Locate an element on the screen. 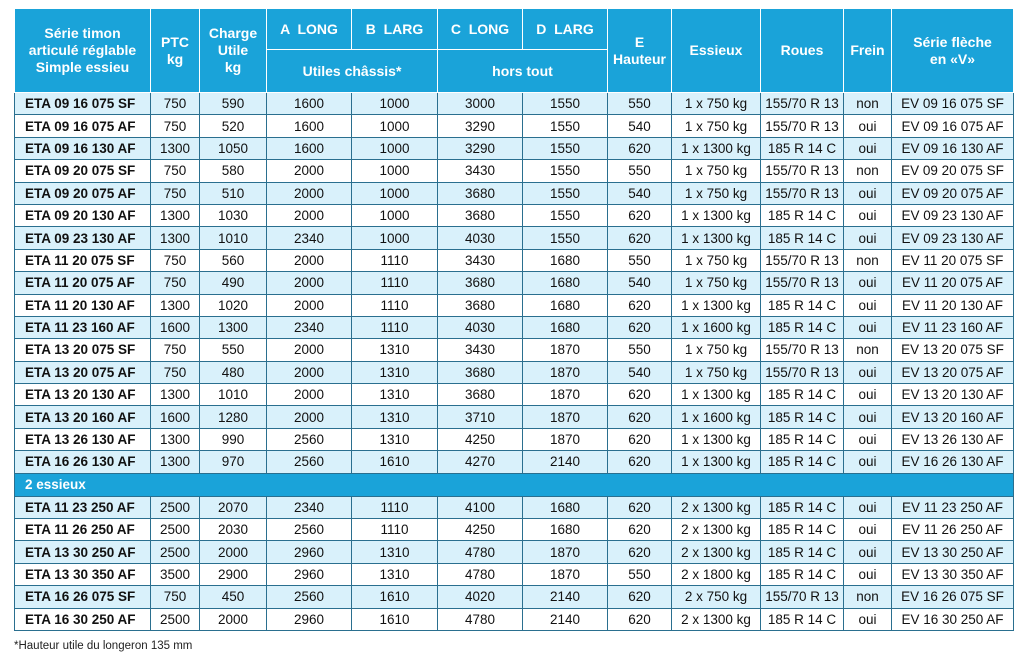 This screenshot has height=666, width=1024. cell-c-long: 3290 is located at coordinates (480, 126).